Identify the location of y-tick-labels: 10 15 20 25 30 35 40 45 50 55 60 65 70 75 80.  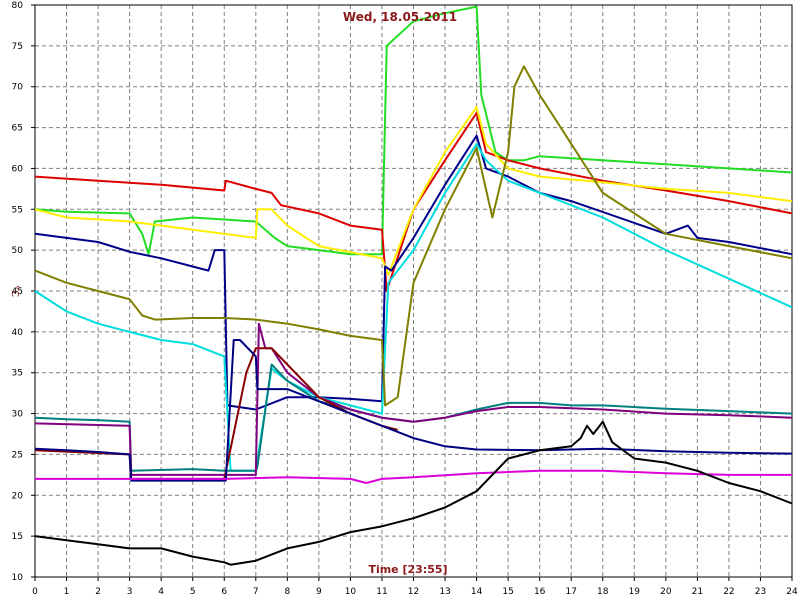
(23, 292).